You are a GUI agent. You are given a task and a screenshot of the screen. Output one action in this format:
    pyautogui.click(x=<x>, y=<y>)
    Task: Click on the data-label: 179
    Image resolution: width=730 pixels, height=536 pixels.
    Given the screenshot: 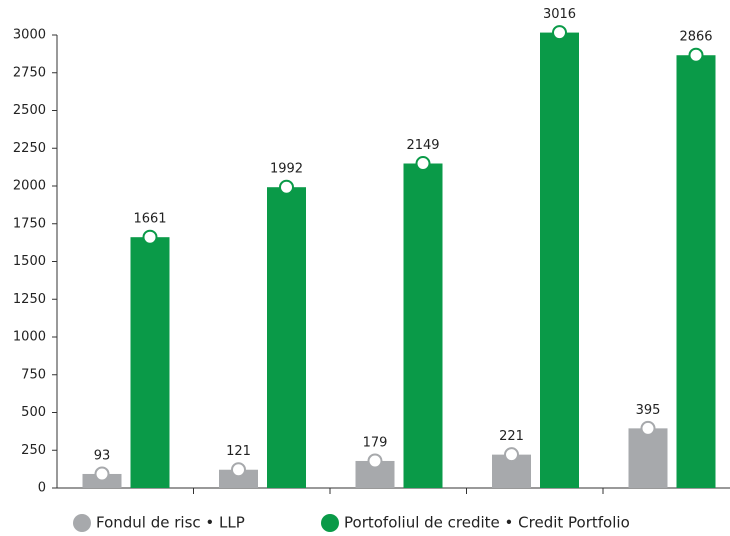 What is the action you would take?
    pyautogui.click(x=375, y=442)
    